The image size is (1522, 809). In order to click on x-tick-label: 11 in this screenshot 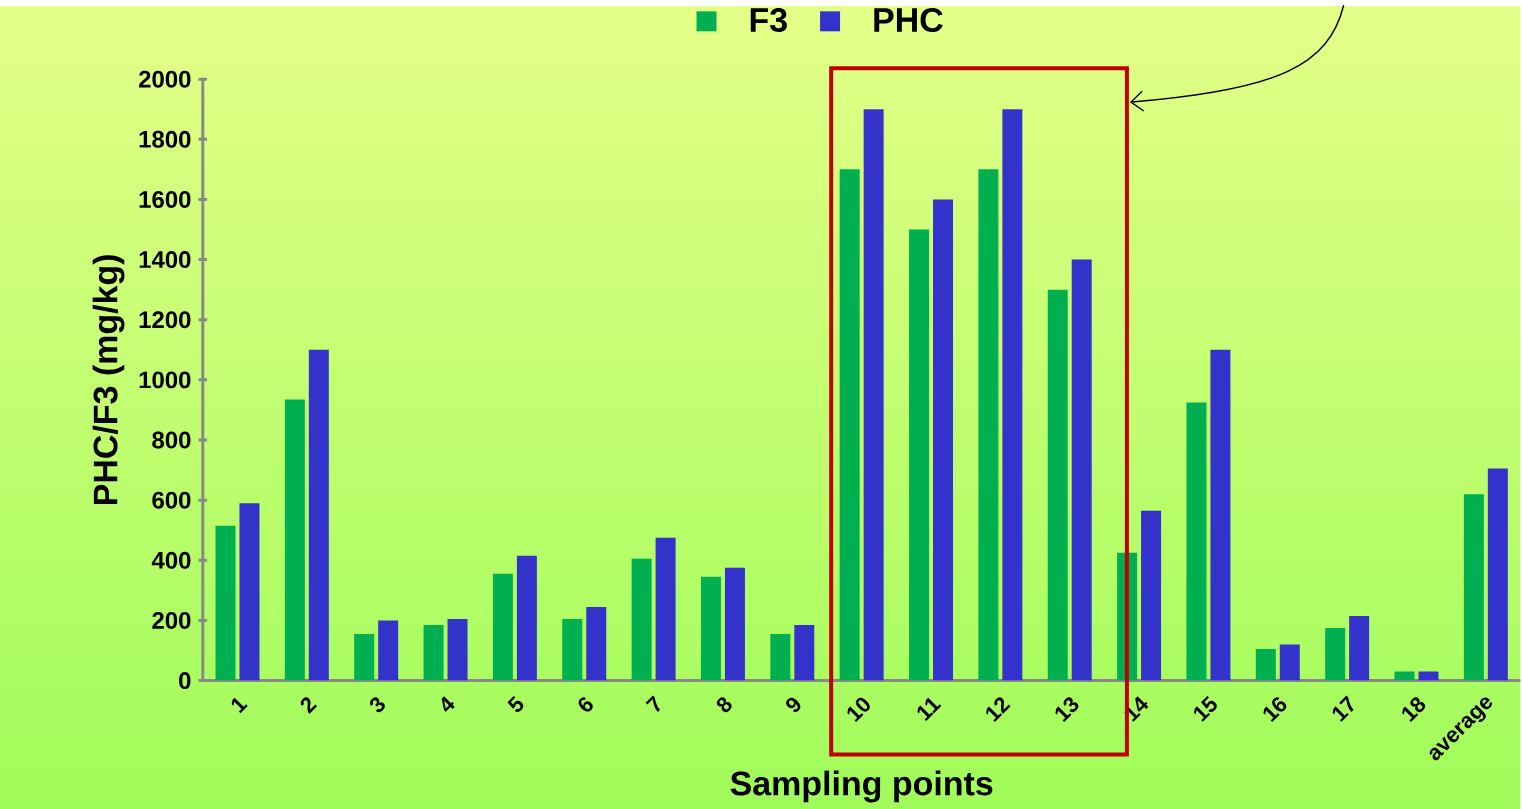, I will do `click(929, 709)`.